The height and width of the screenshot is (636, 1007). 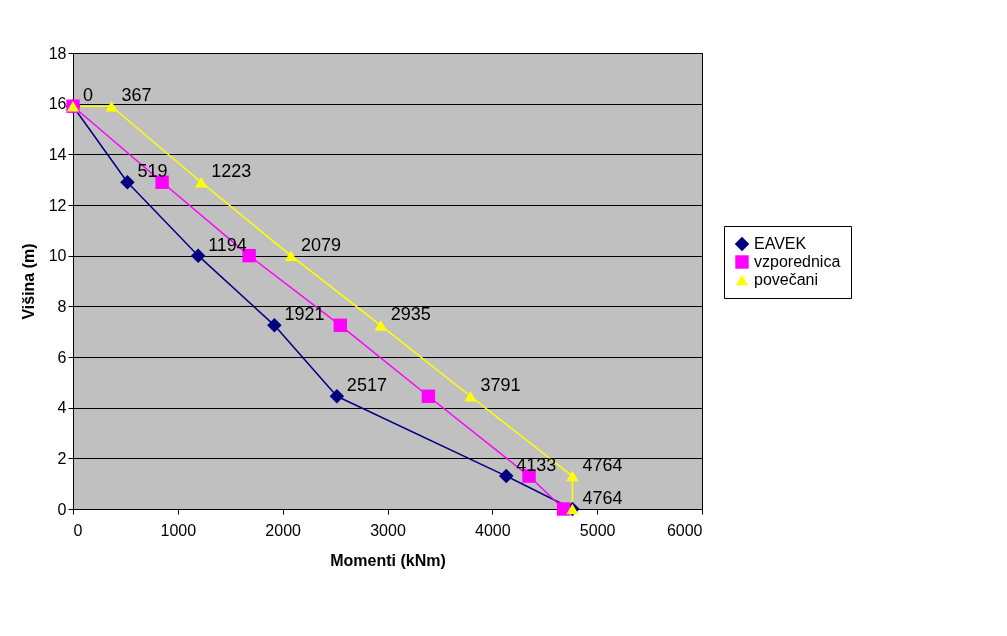 What do you see at coordinates (62, 408) in the screenshot?
I see `y-tick-label: 4` at bounding box center [62, 408].